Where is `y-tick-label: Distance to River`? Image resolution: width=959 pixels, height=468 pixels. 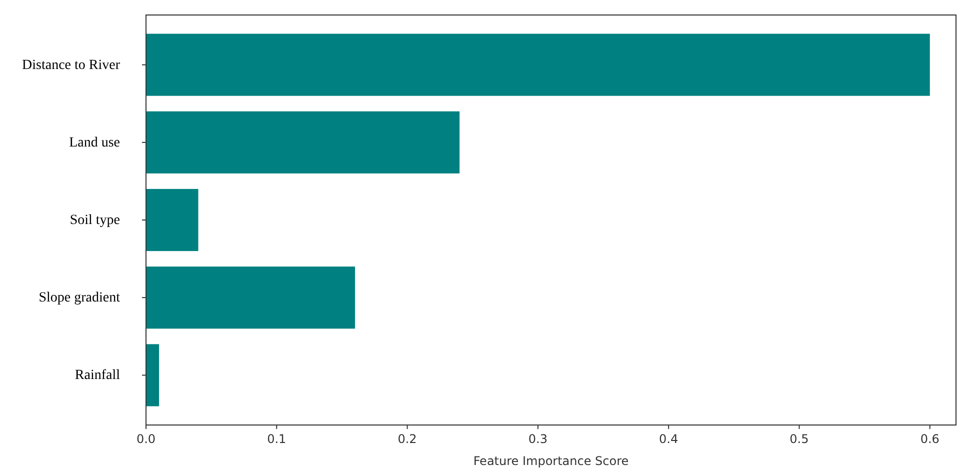
y-tick-label: Distance to River is located at coordinates (71, 65).